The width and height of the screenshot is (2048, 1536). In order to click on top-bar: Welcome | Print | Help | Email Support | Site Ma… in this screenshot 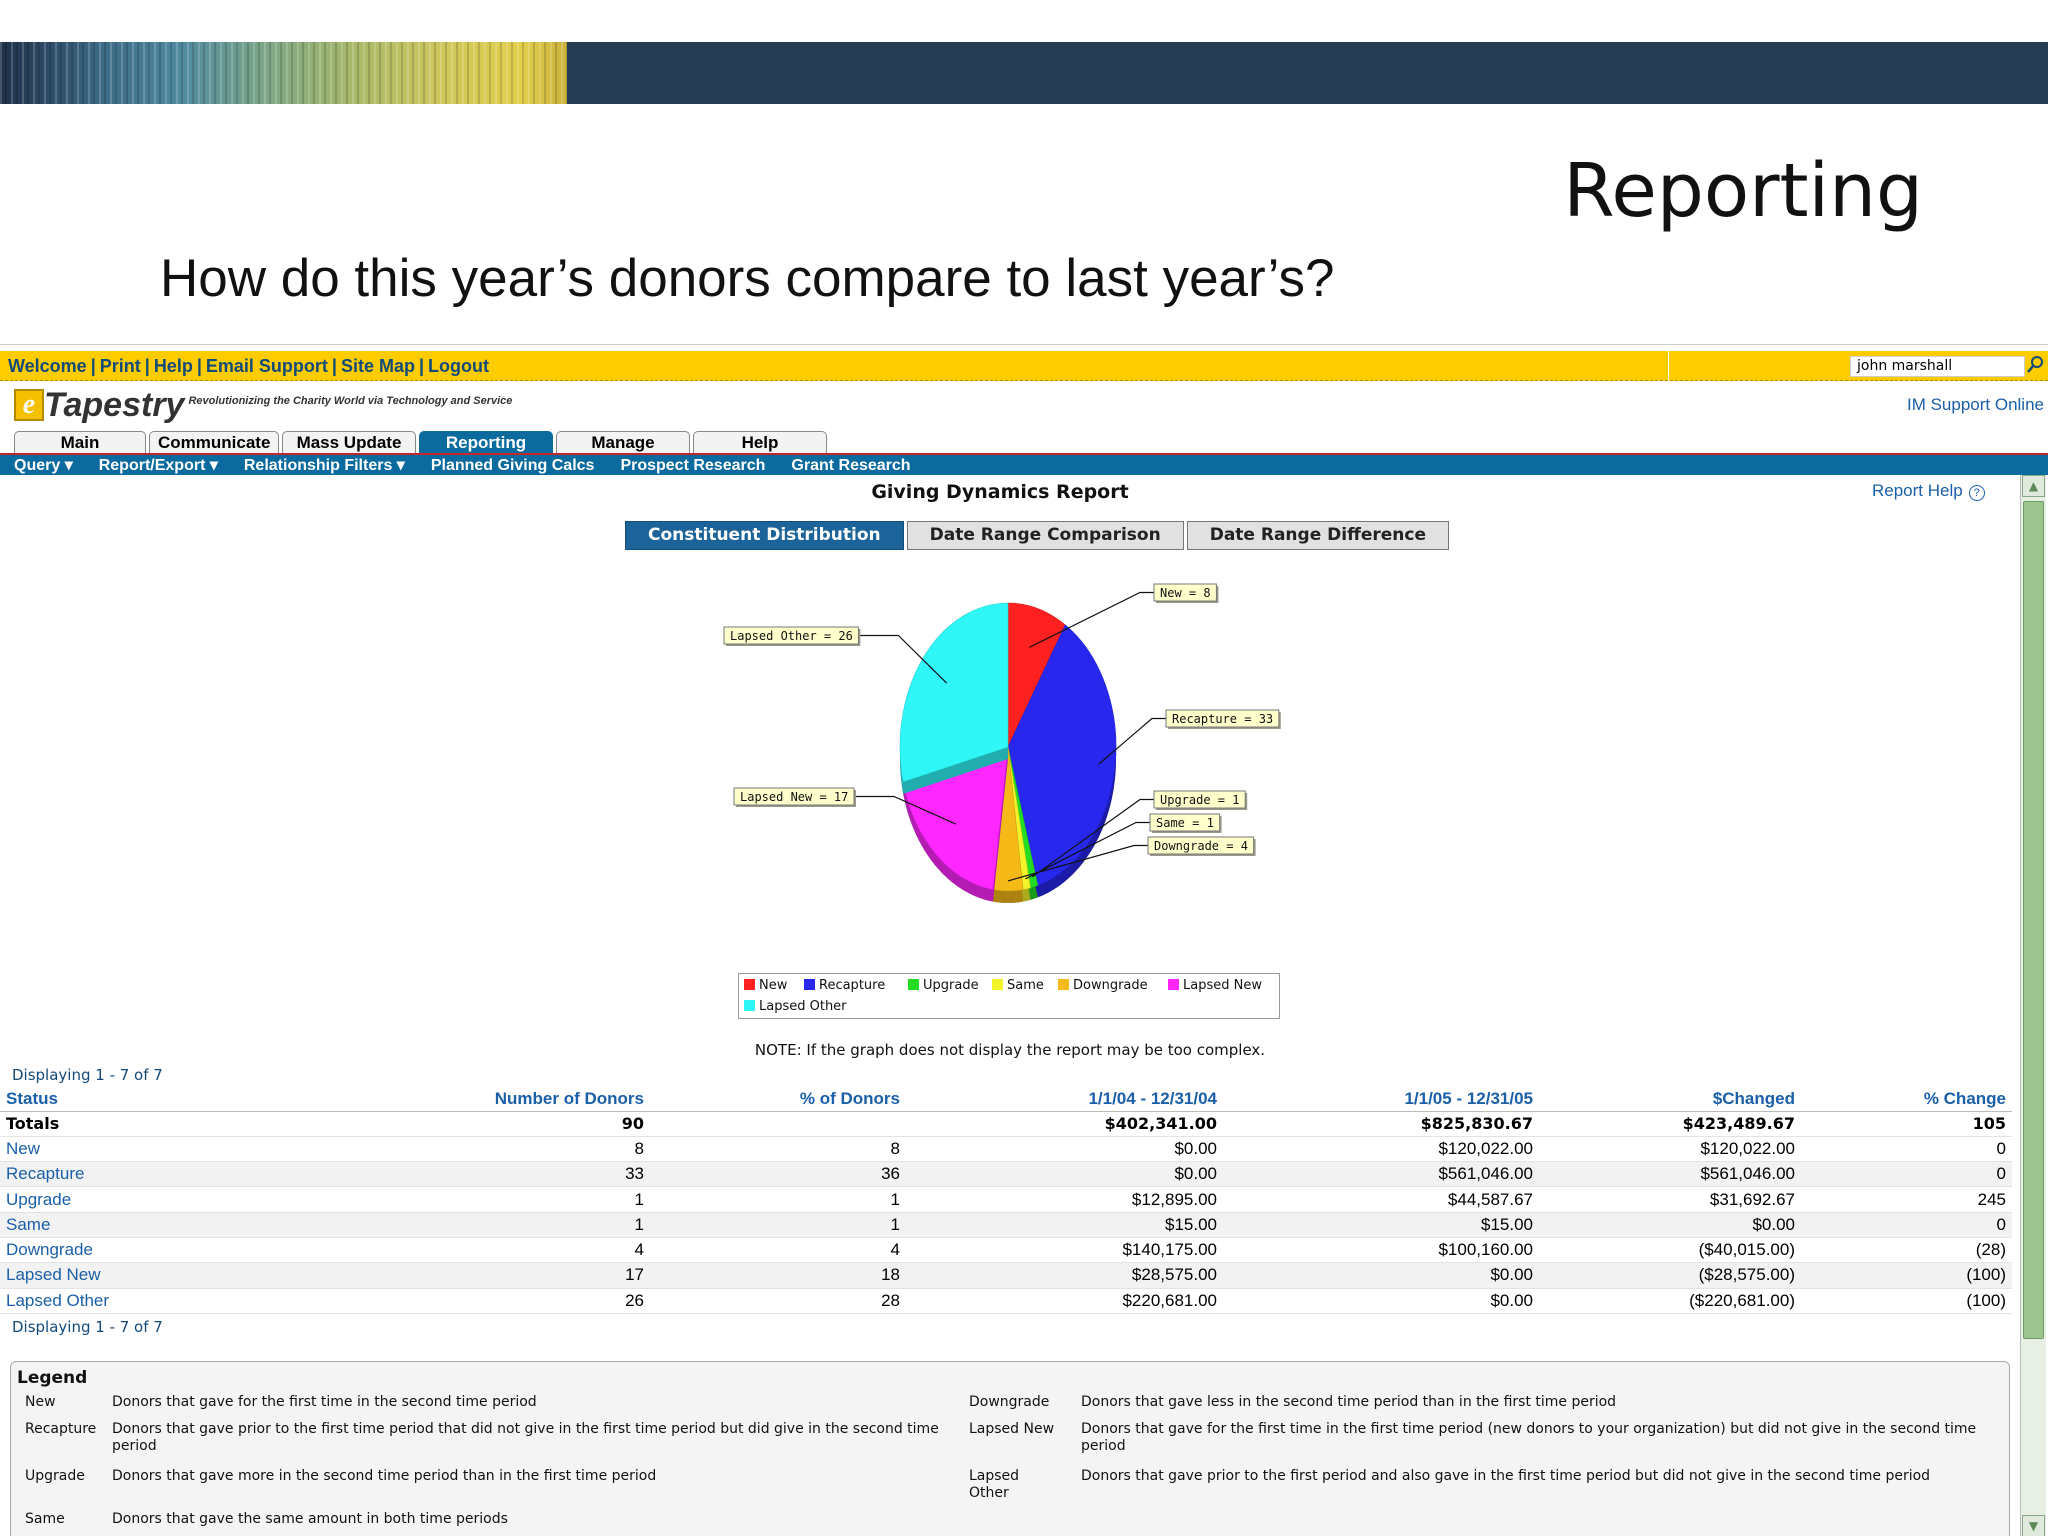, I will do `click(1024, 366)`.